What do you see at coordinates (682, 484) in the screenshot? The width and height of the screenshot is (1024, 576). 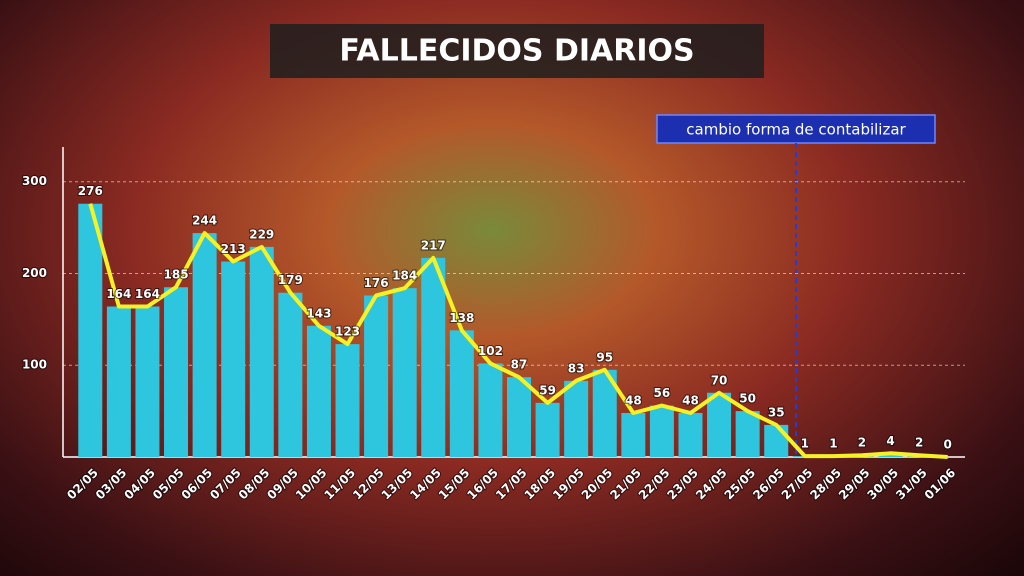 I see `x-tick-label: 23/05` at bounding box center [682, 484].